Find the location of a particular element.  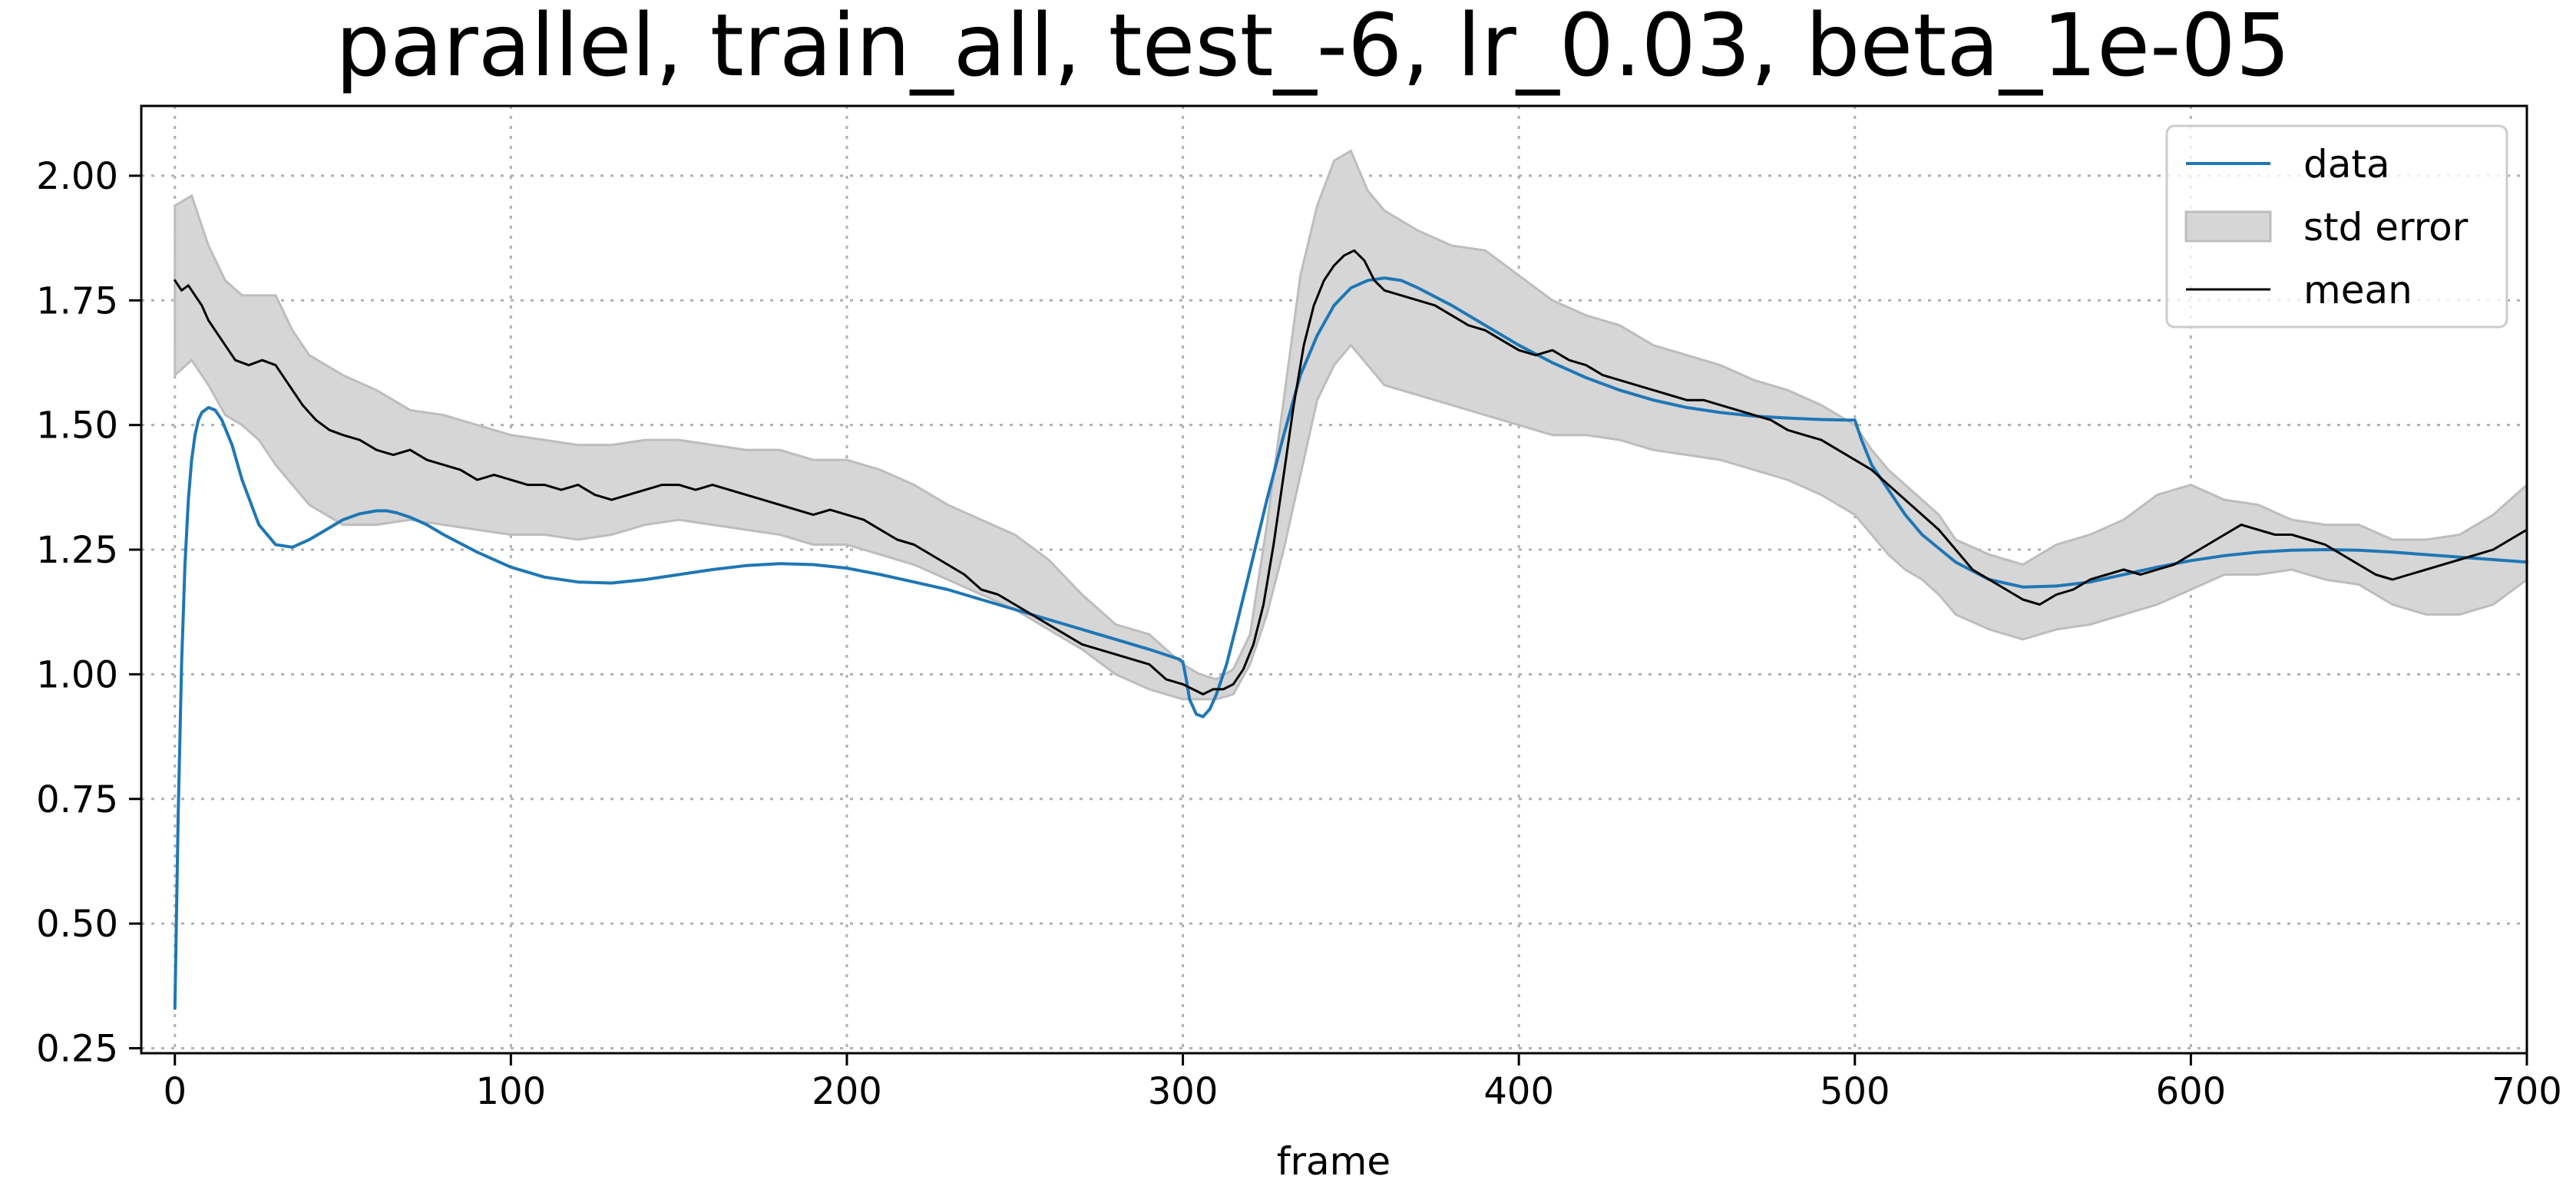

x-tick-label: 400 is located at coordinates (1518, 1091).